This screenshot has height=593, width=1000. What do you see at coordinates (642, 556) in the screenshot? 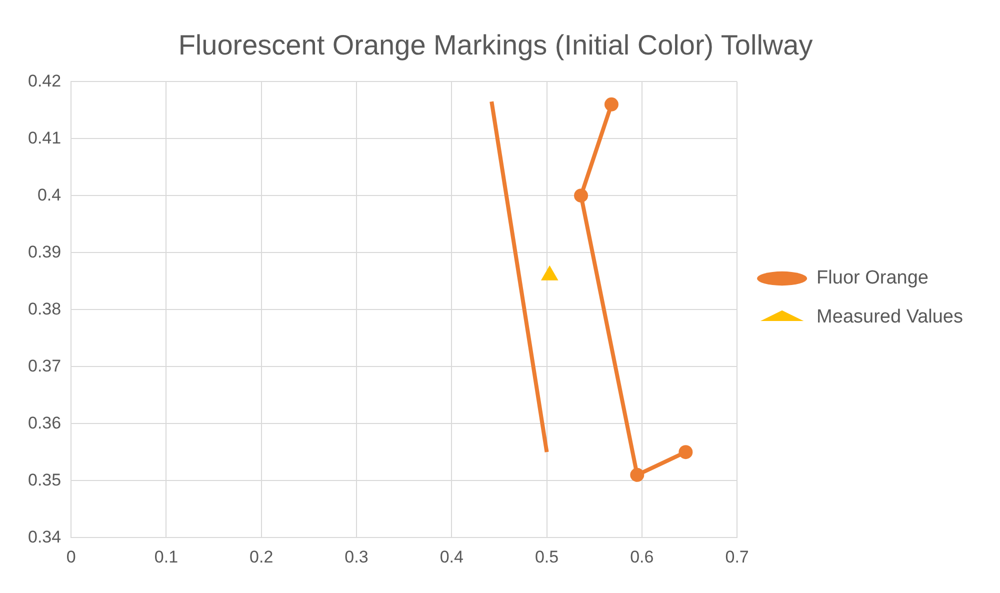
I see `x-tick-label: 0.6` at bounding box center [642, 556].